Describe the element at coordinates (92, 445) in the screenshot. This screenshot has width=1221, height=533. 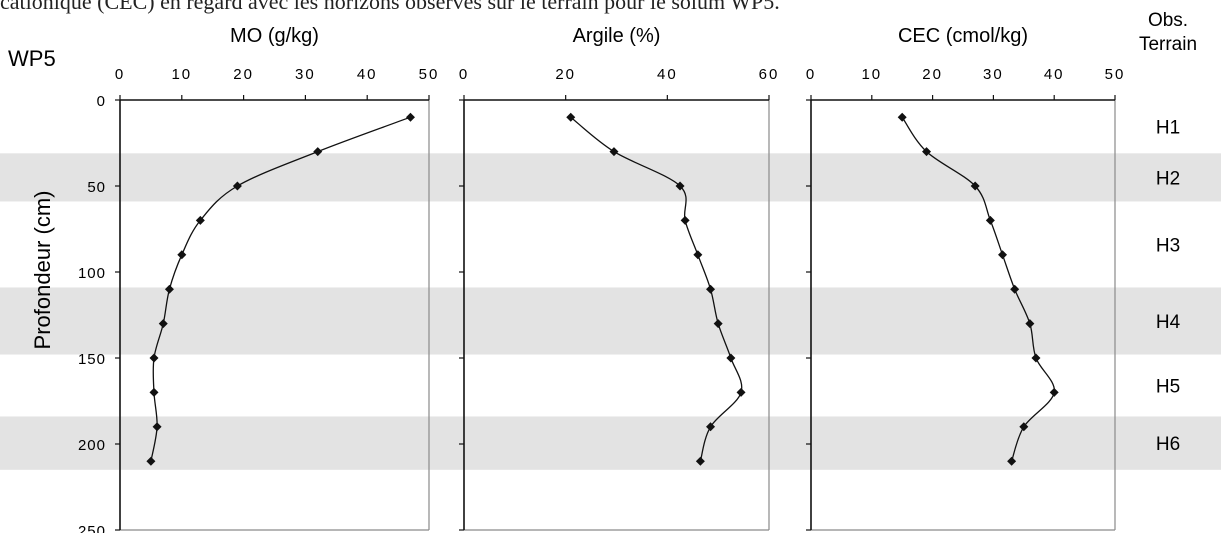
I see `y-tick-label: 200` at that location.